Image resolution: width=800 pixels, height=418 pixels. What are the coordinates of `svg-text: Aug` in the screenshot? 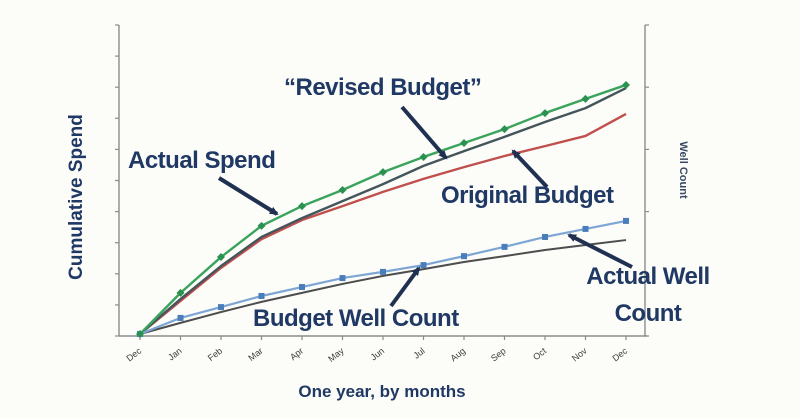 It's located at (457, 355).